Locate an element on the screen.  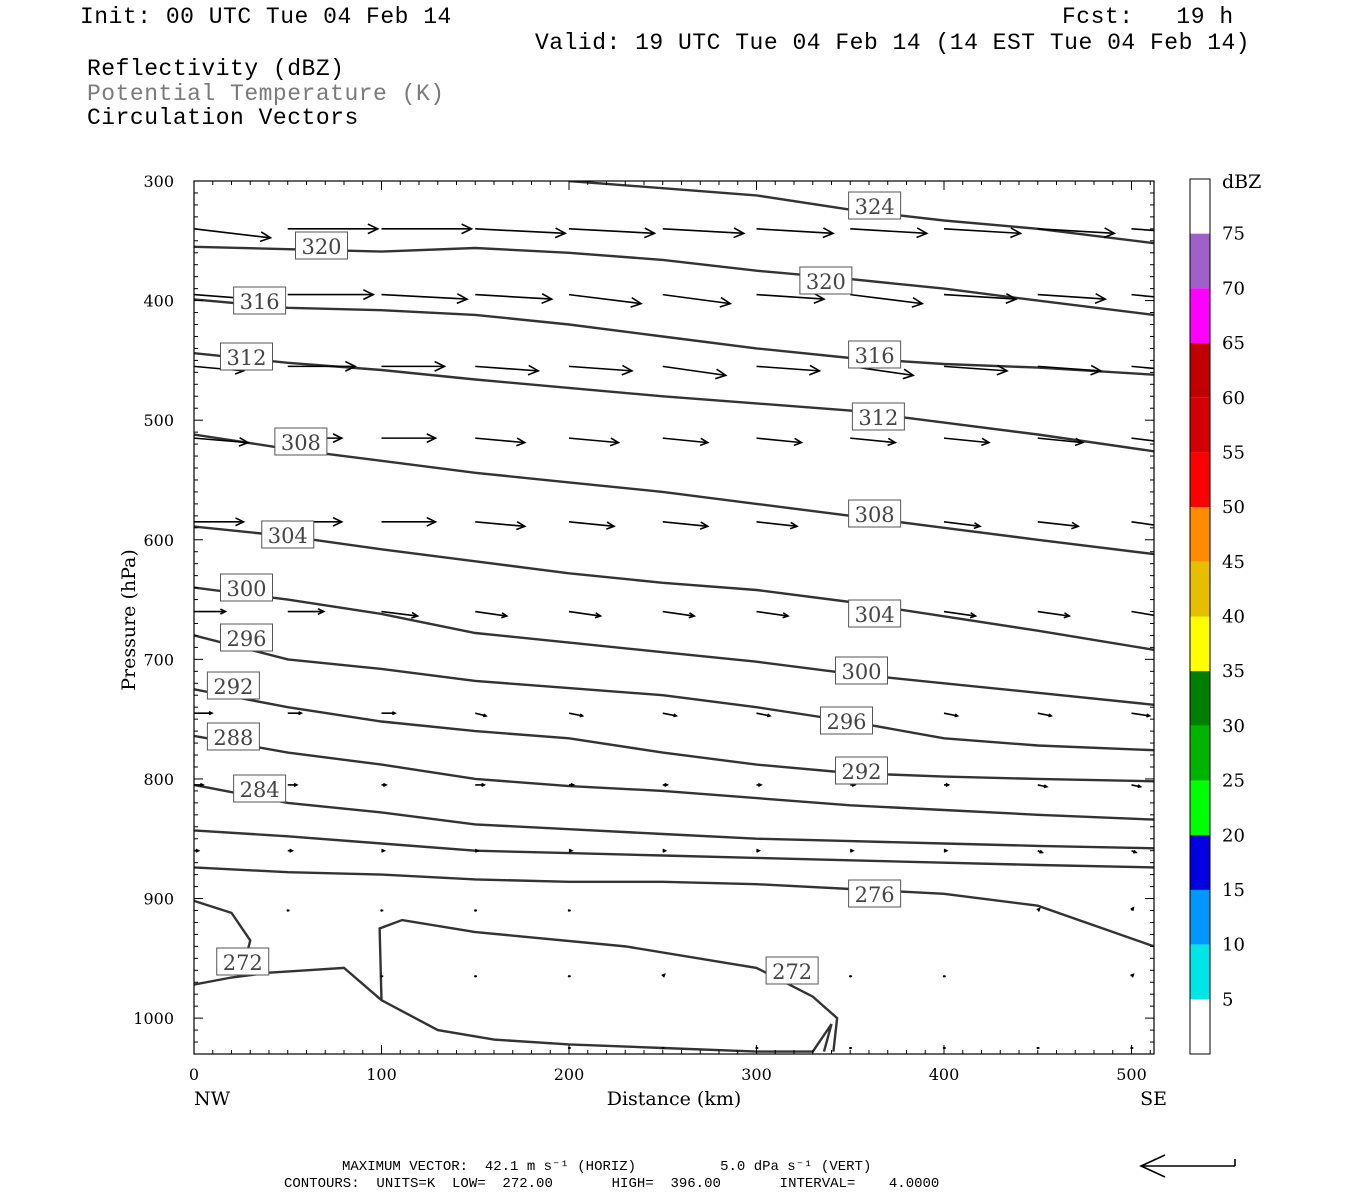
contour-label: 308 is located at coordinates (301, 441).